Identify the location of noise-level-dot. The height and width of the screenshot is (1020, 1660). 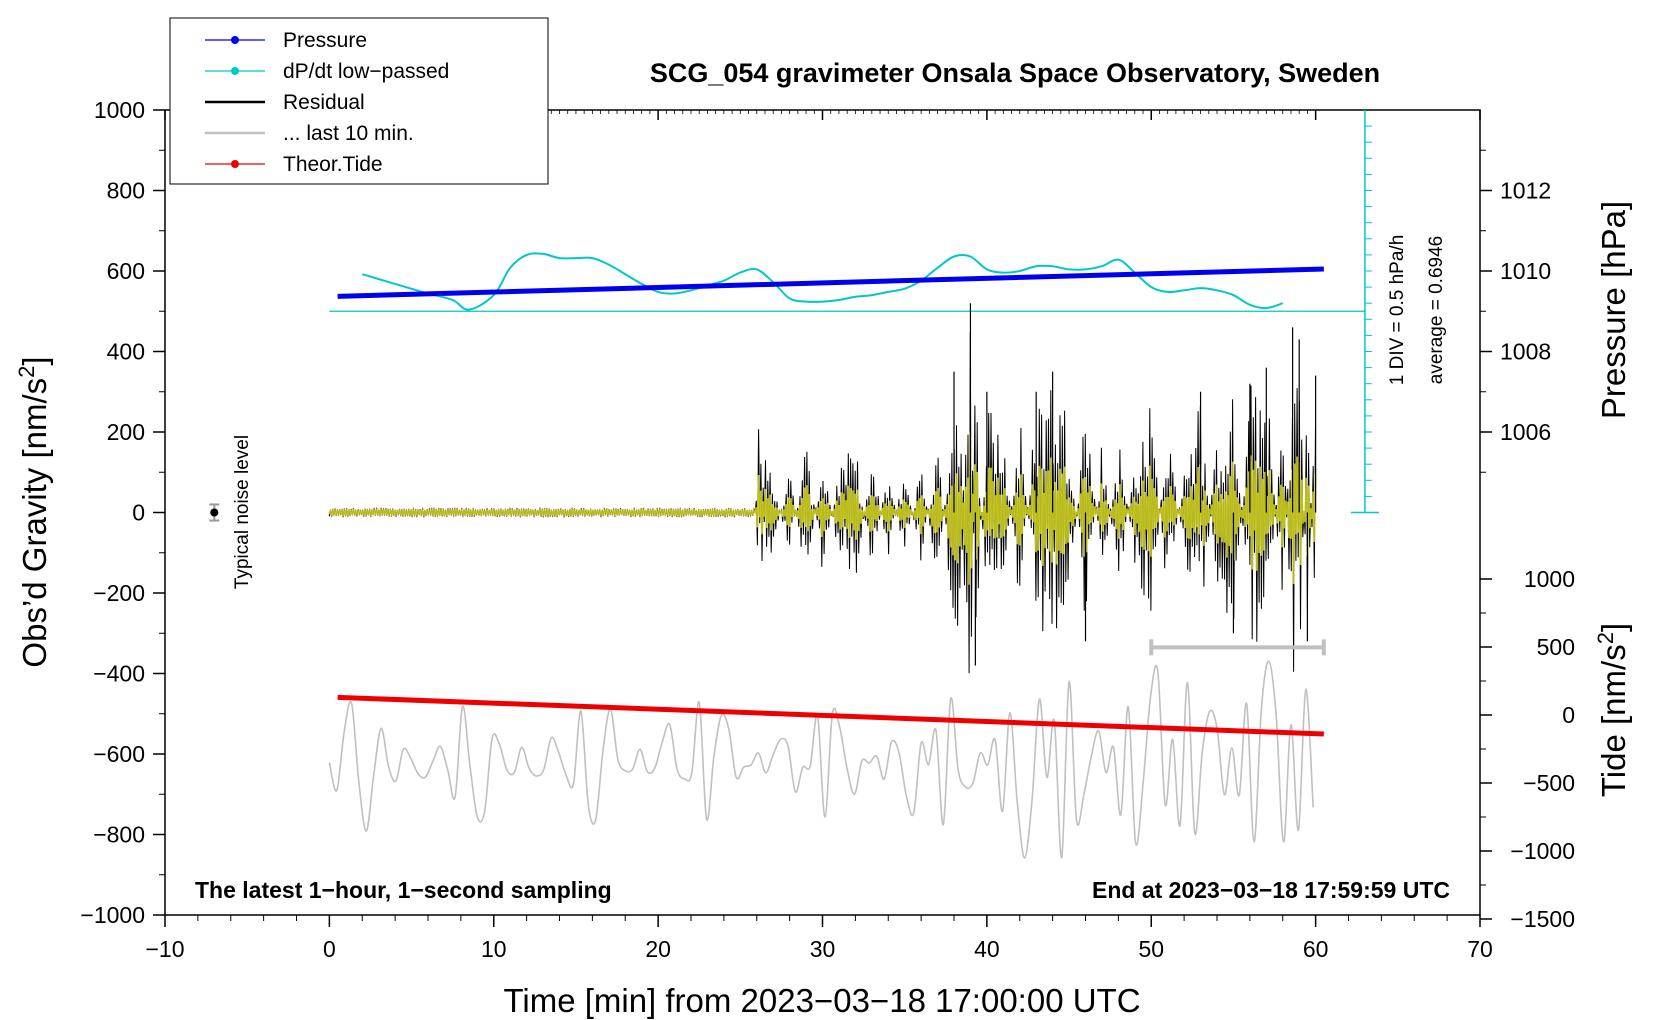
(214, 512).